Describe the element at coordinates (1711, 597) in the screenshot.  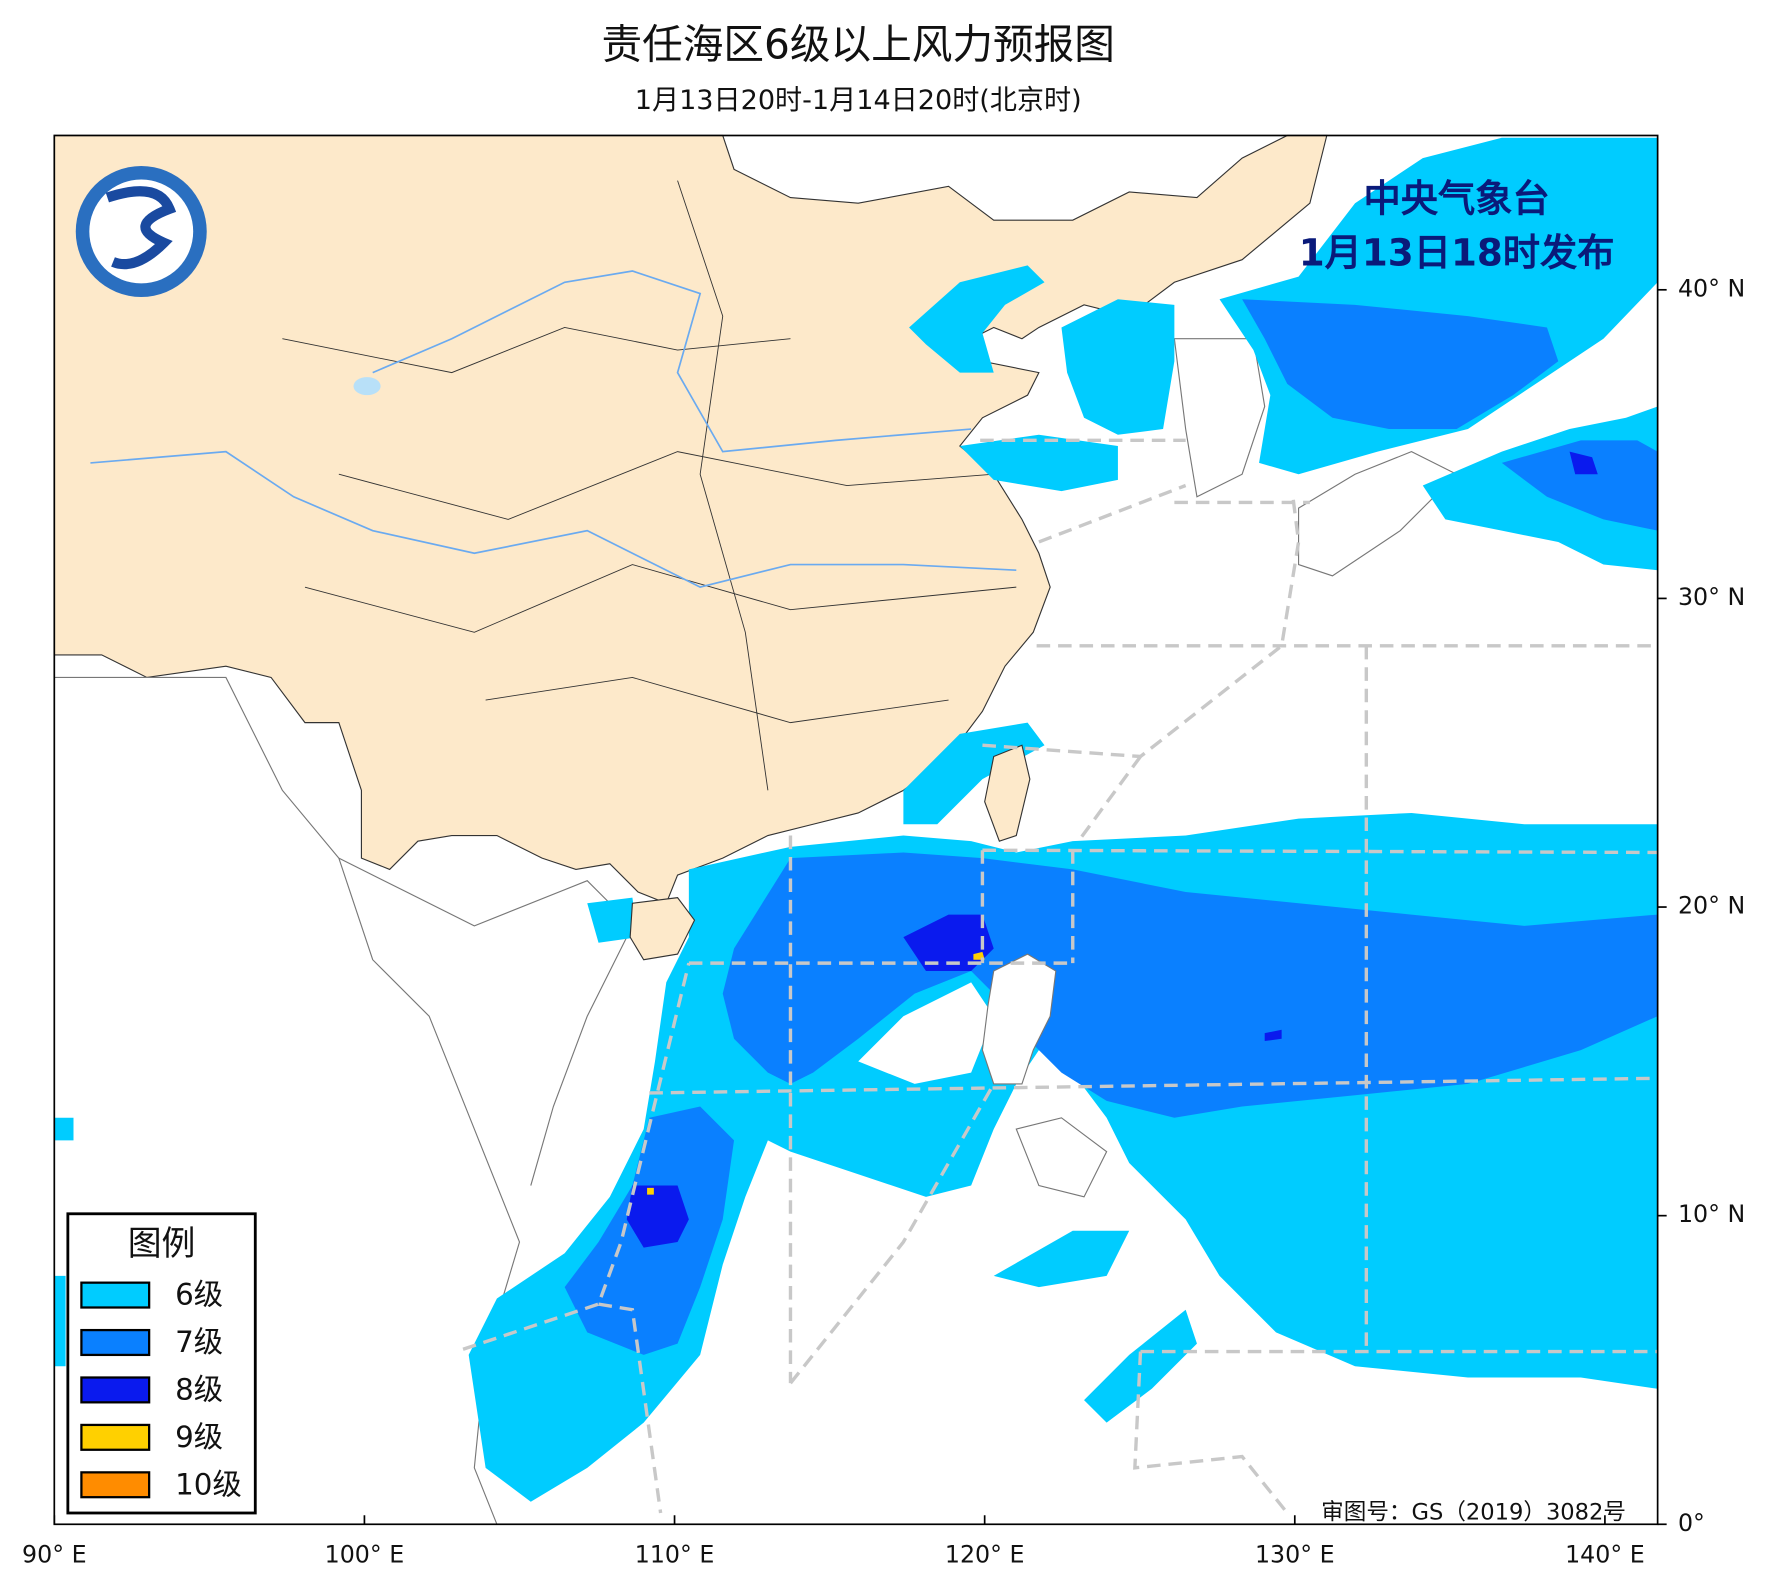
I see `lat-tick-label: 30° N` at that location.